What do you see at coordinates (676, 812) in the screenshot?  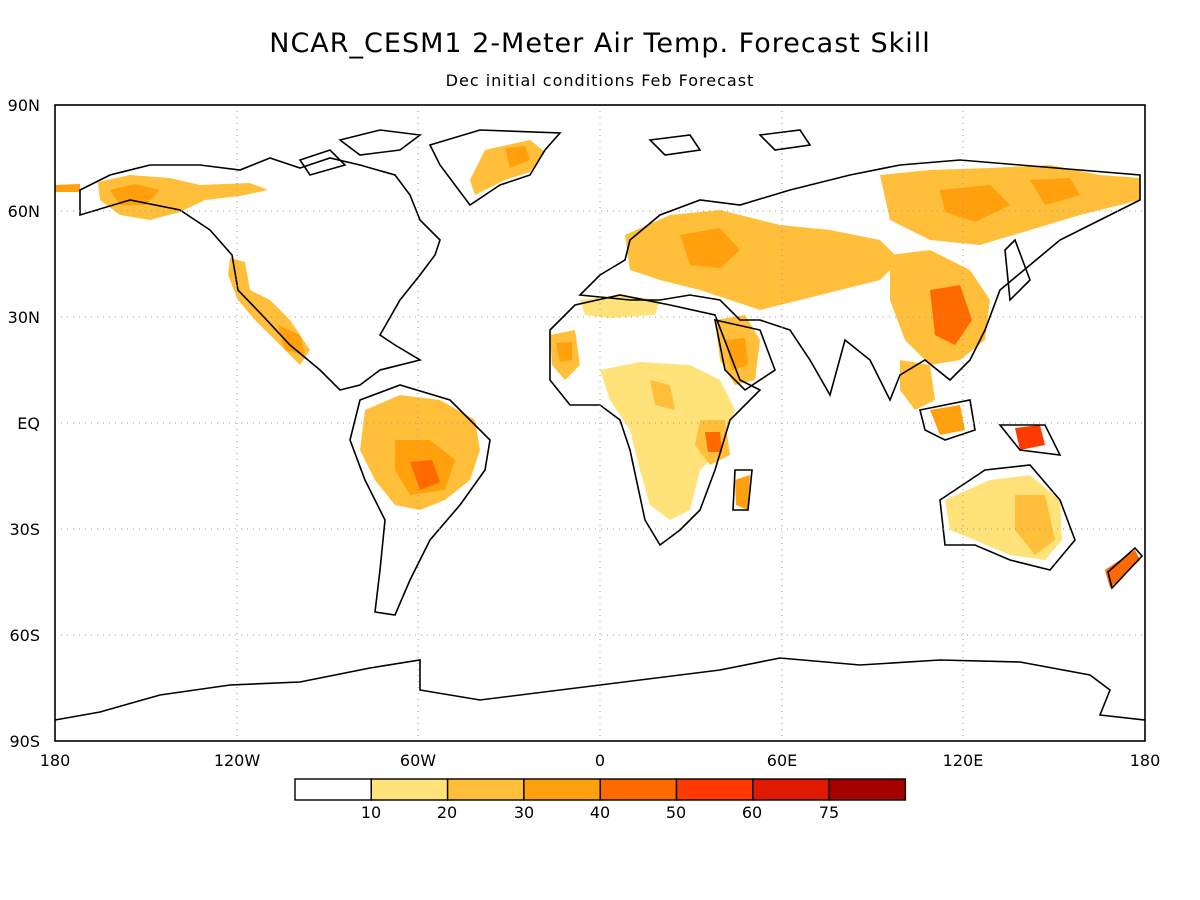 I see `colorbar-label: 50` at bounding box center [676, 812].